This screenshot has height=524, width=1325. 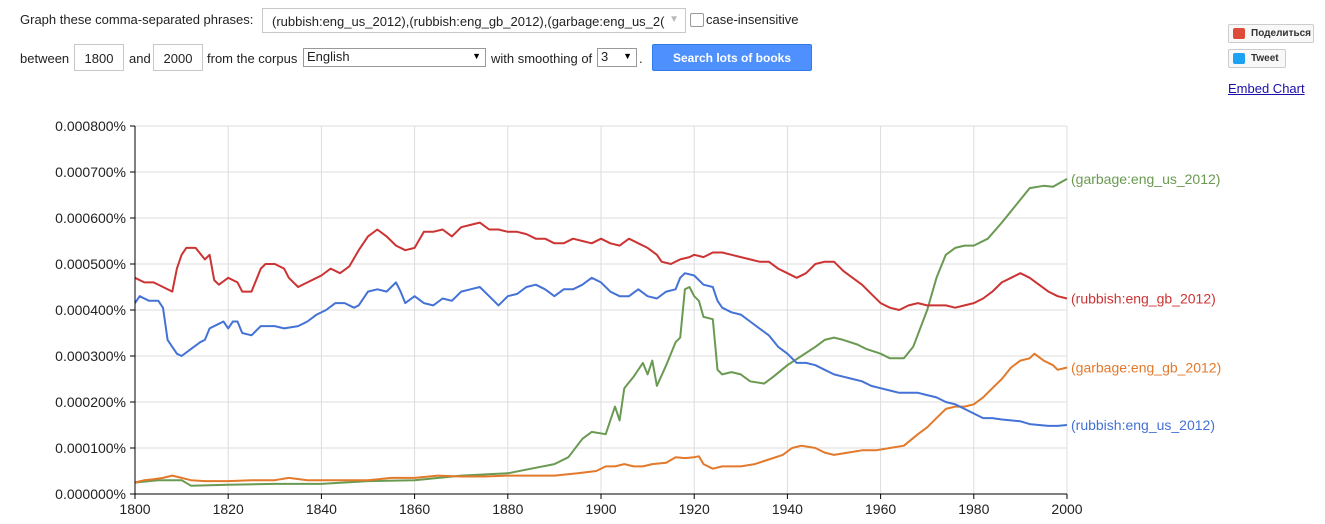 I want to click on x-tick-label: 1880, so click(x=507, y=509).